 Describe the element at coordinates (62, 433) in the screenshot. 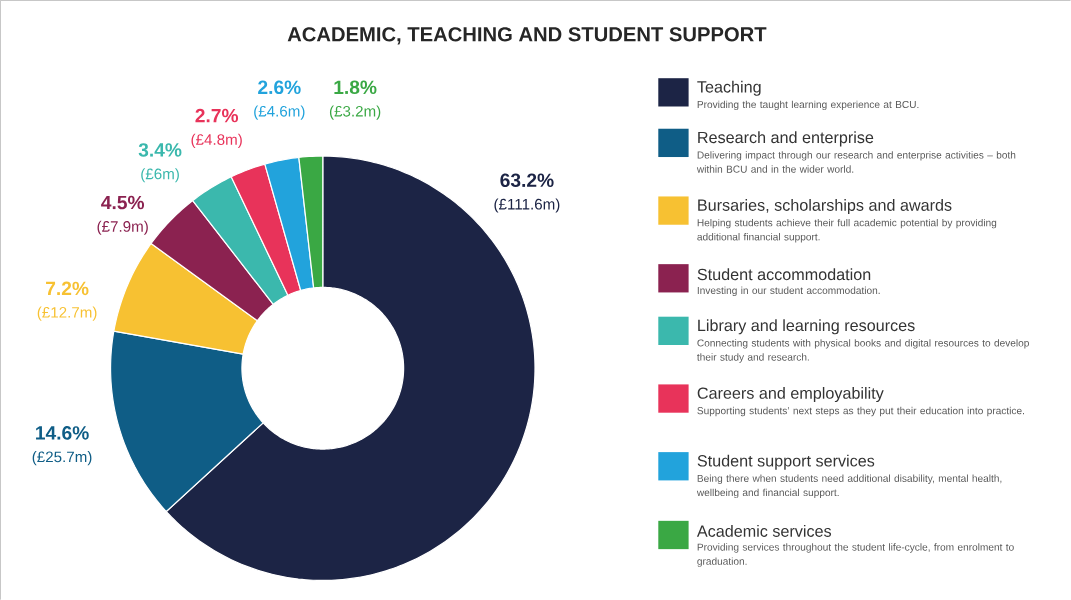

I see `data-label: 14.6%` at that location.